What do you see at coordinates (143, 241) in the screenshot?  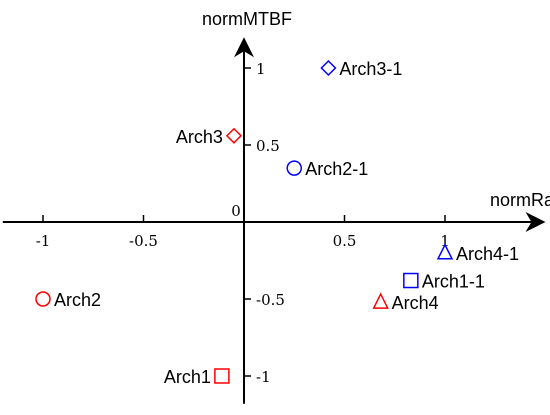 I see `x-tick-label: -0.5` at bounding box center [143, 241].